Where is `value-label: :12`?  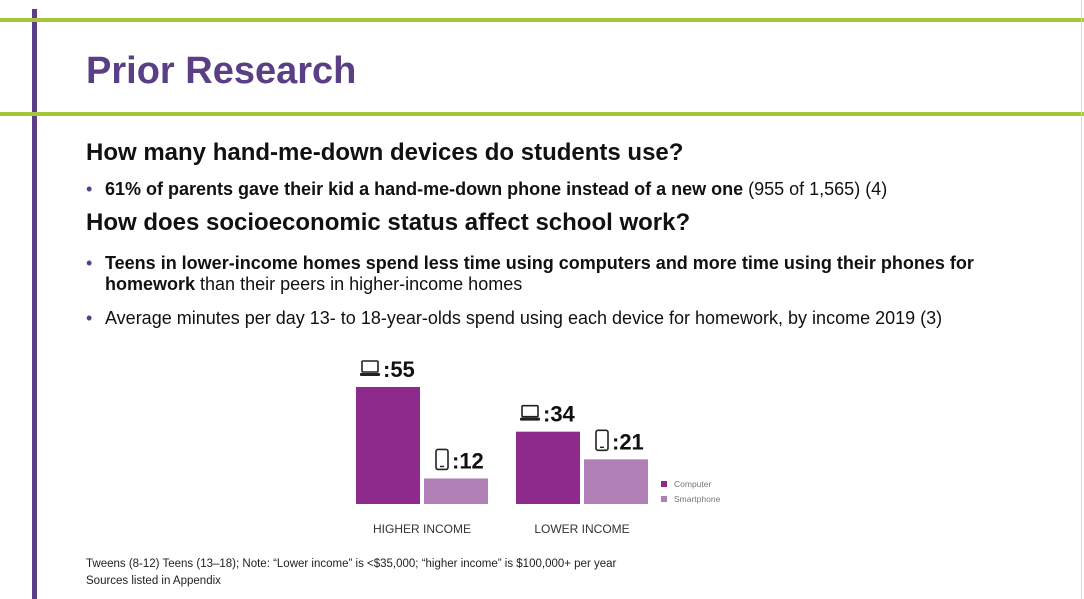
value-label: :12 is located at coordinates (468, 460).